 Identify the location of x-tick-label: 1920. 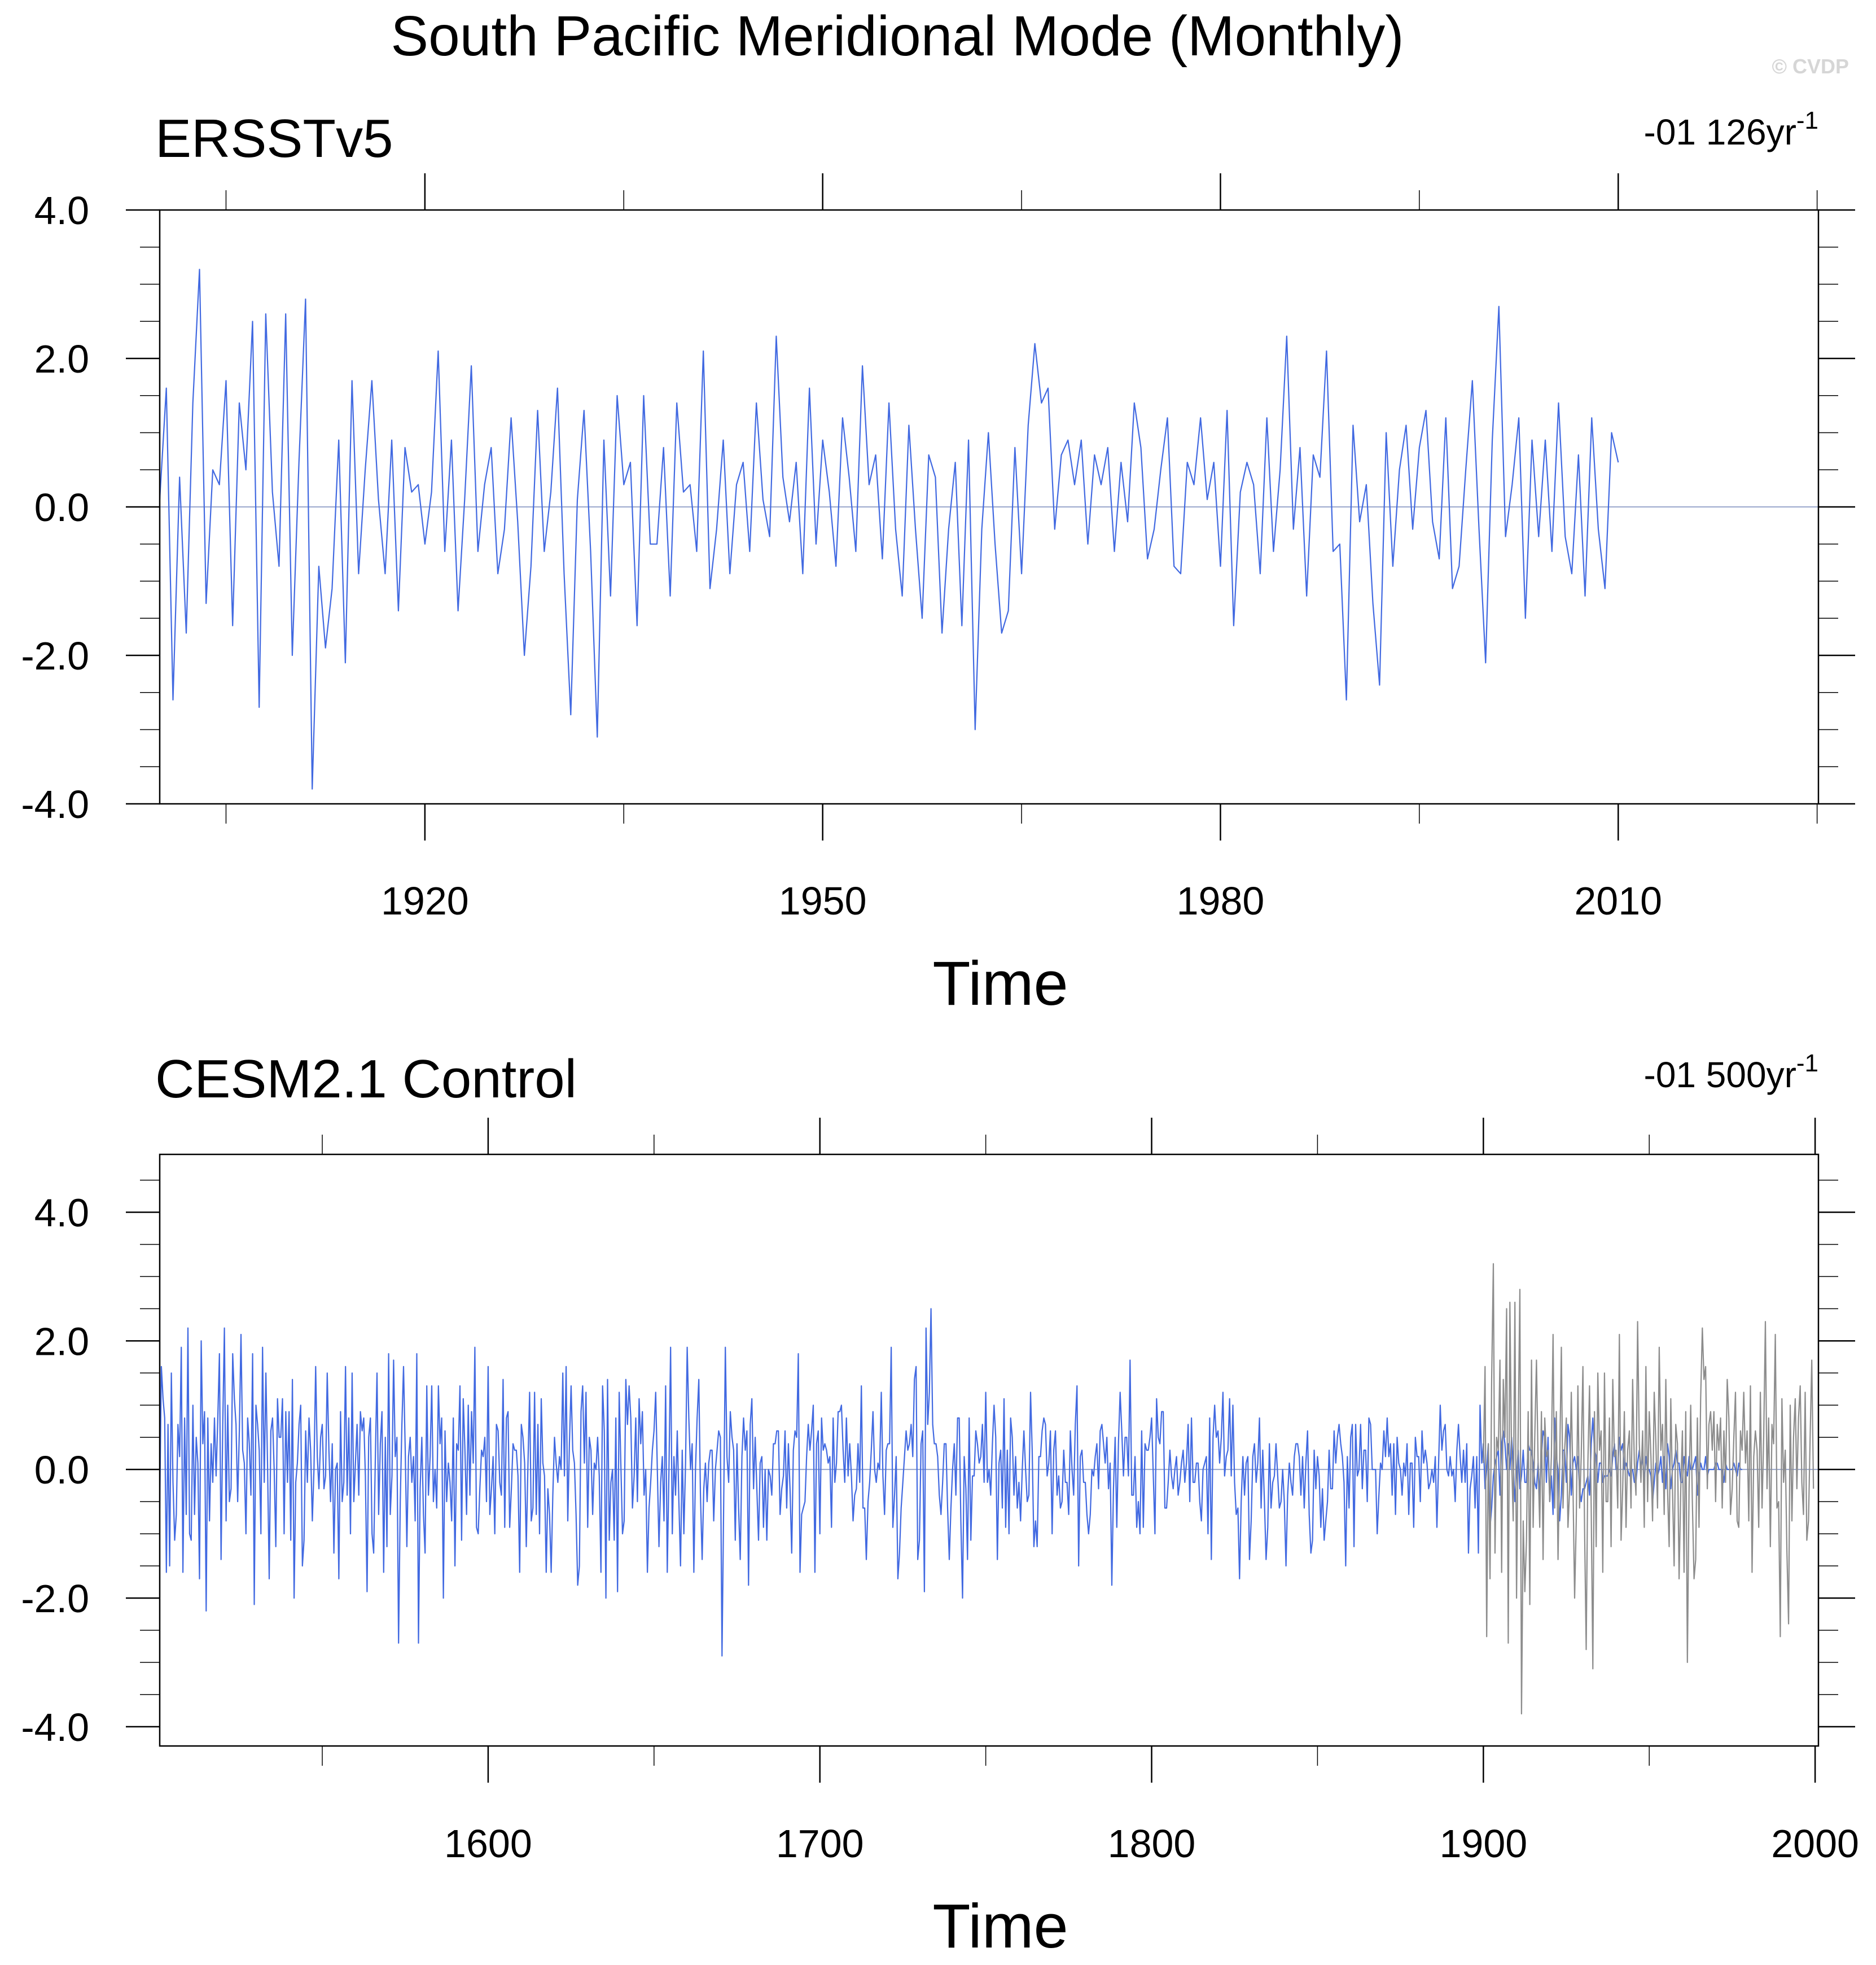
(425, 901).